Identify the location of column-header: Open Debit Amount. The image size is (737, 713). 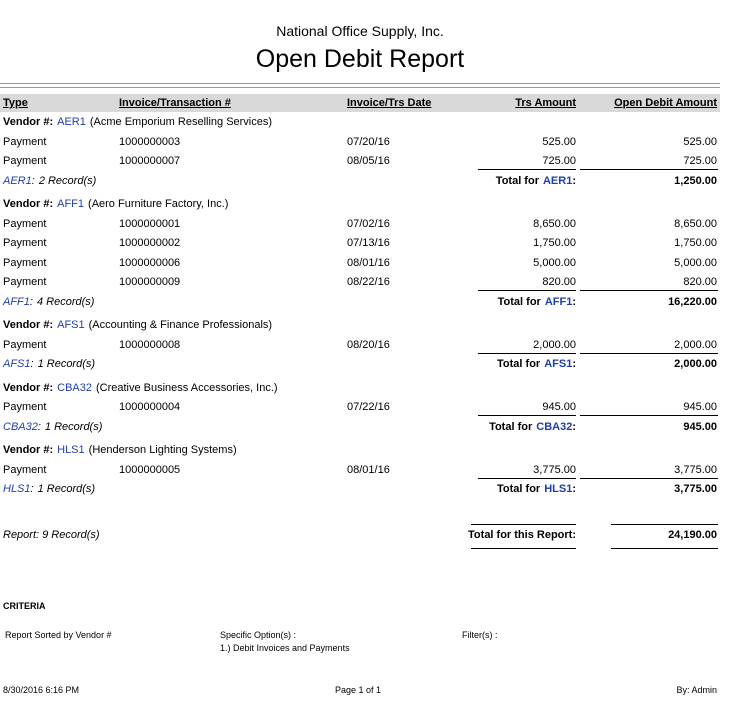
(665, 103).